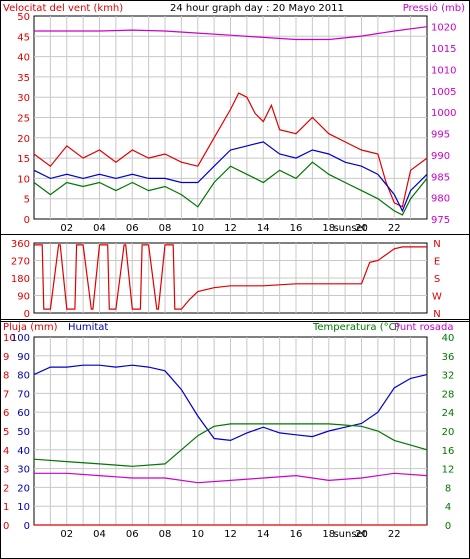 Image resolution: width=470 pixels, height=559 pixels. What do you see at coordinates (448, 357) in the screenshot?
I see `temperature-tick: 36` at bounding box center [448, 357].